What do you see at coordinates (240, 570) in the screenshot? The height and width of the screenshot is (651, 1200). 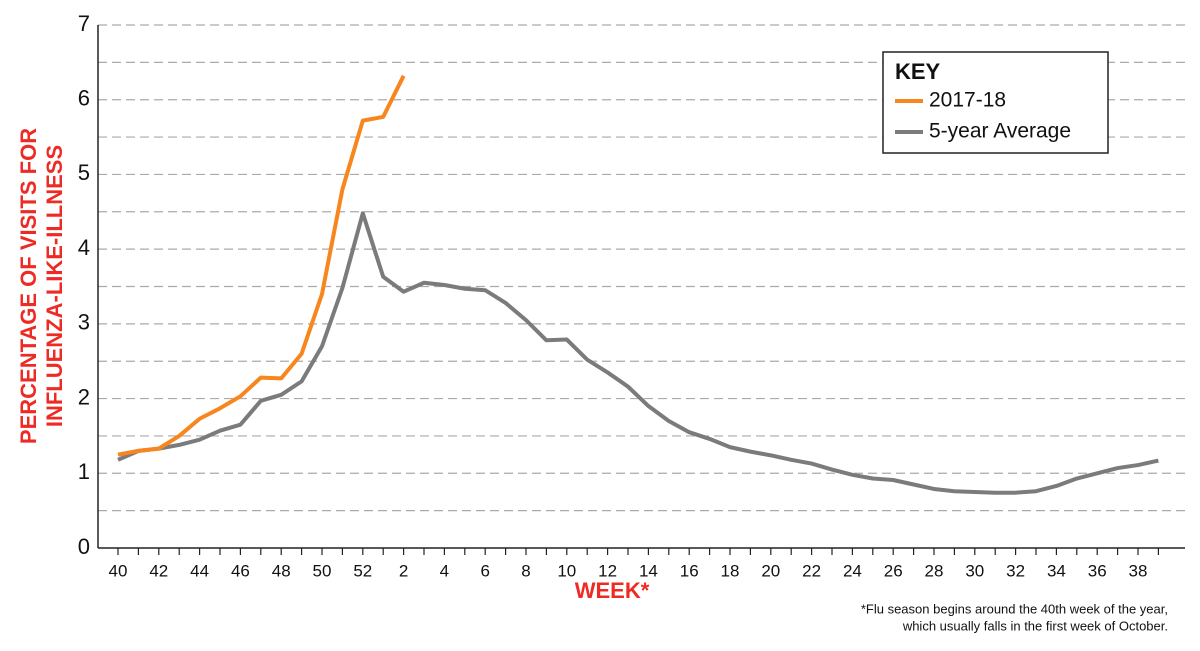 I see `x-tick-label: 46` at bounding box center [240, 570].